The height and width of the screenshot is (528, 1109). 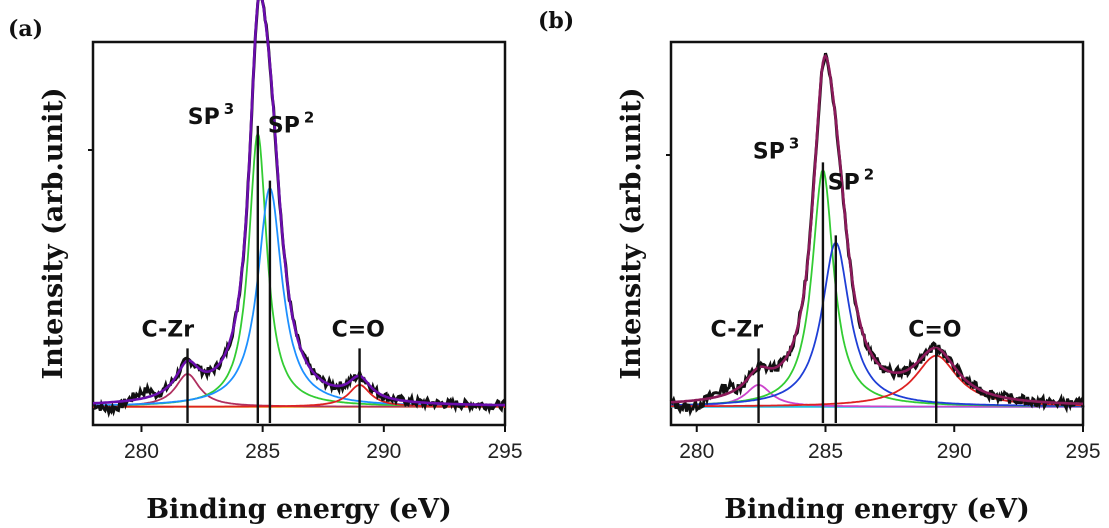 I want to click on panel-label: (a), so click(x=25, y=29).